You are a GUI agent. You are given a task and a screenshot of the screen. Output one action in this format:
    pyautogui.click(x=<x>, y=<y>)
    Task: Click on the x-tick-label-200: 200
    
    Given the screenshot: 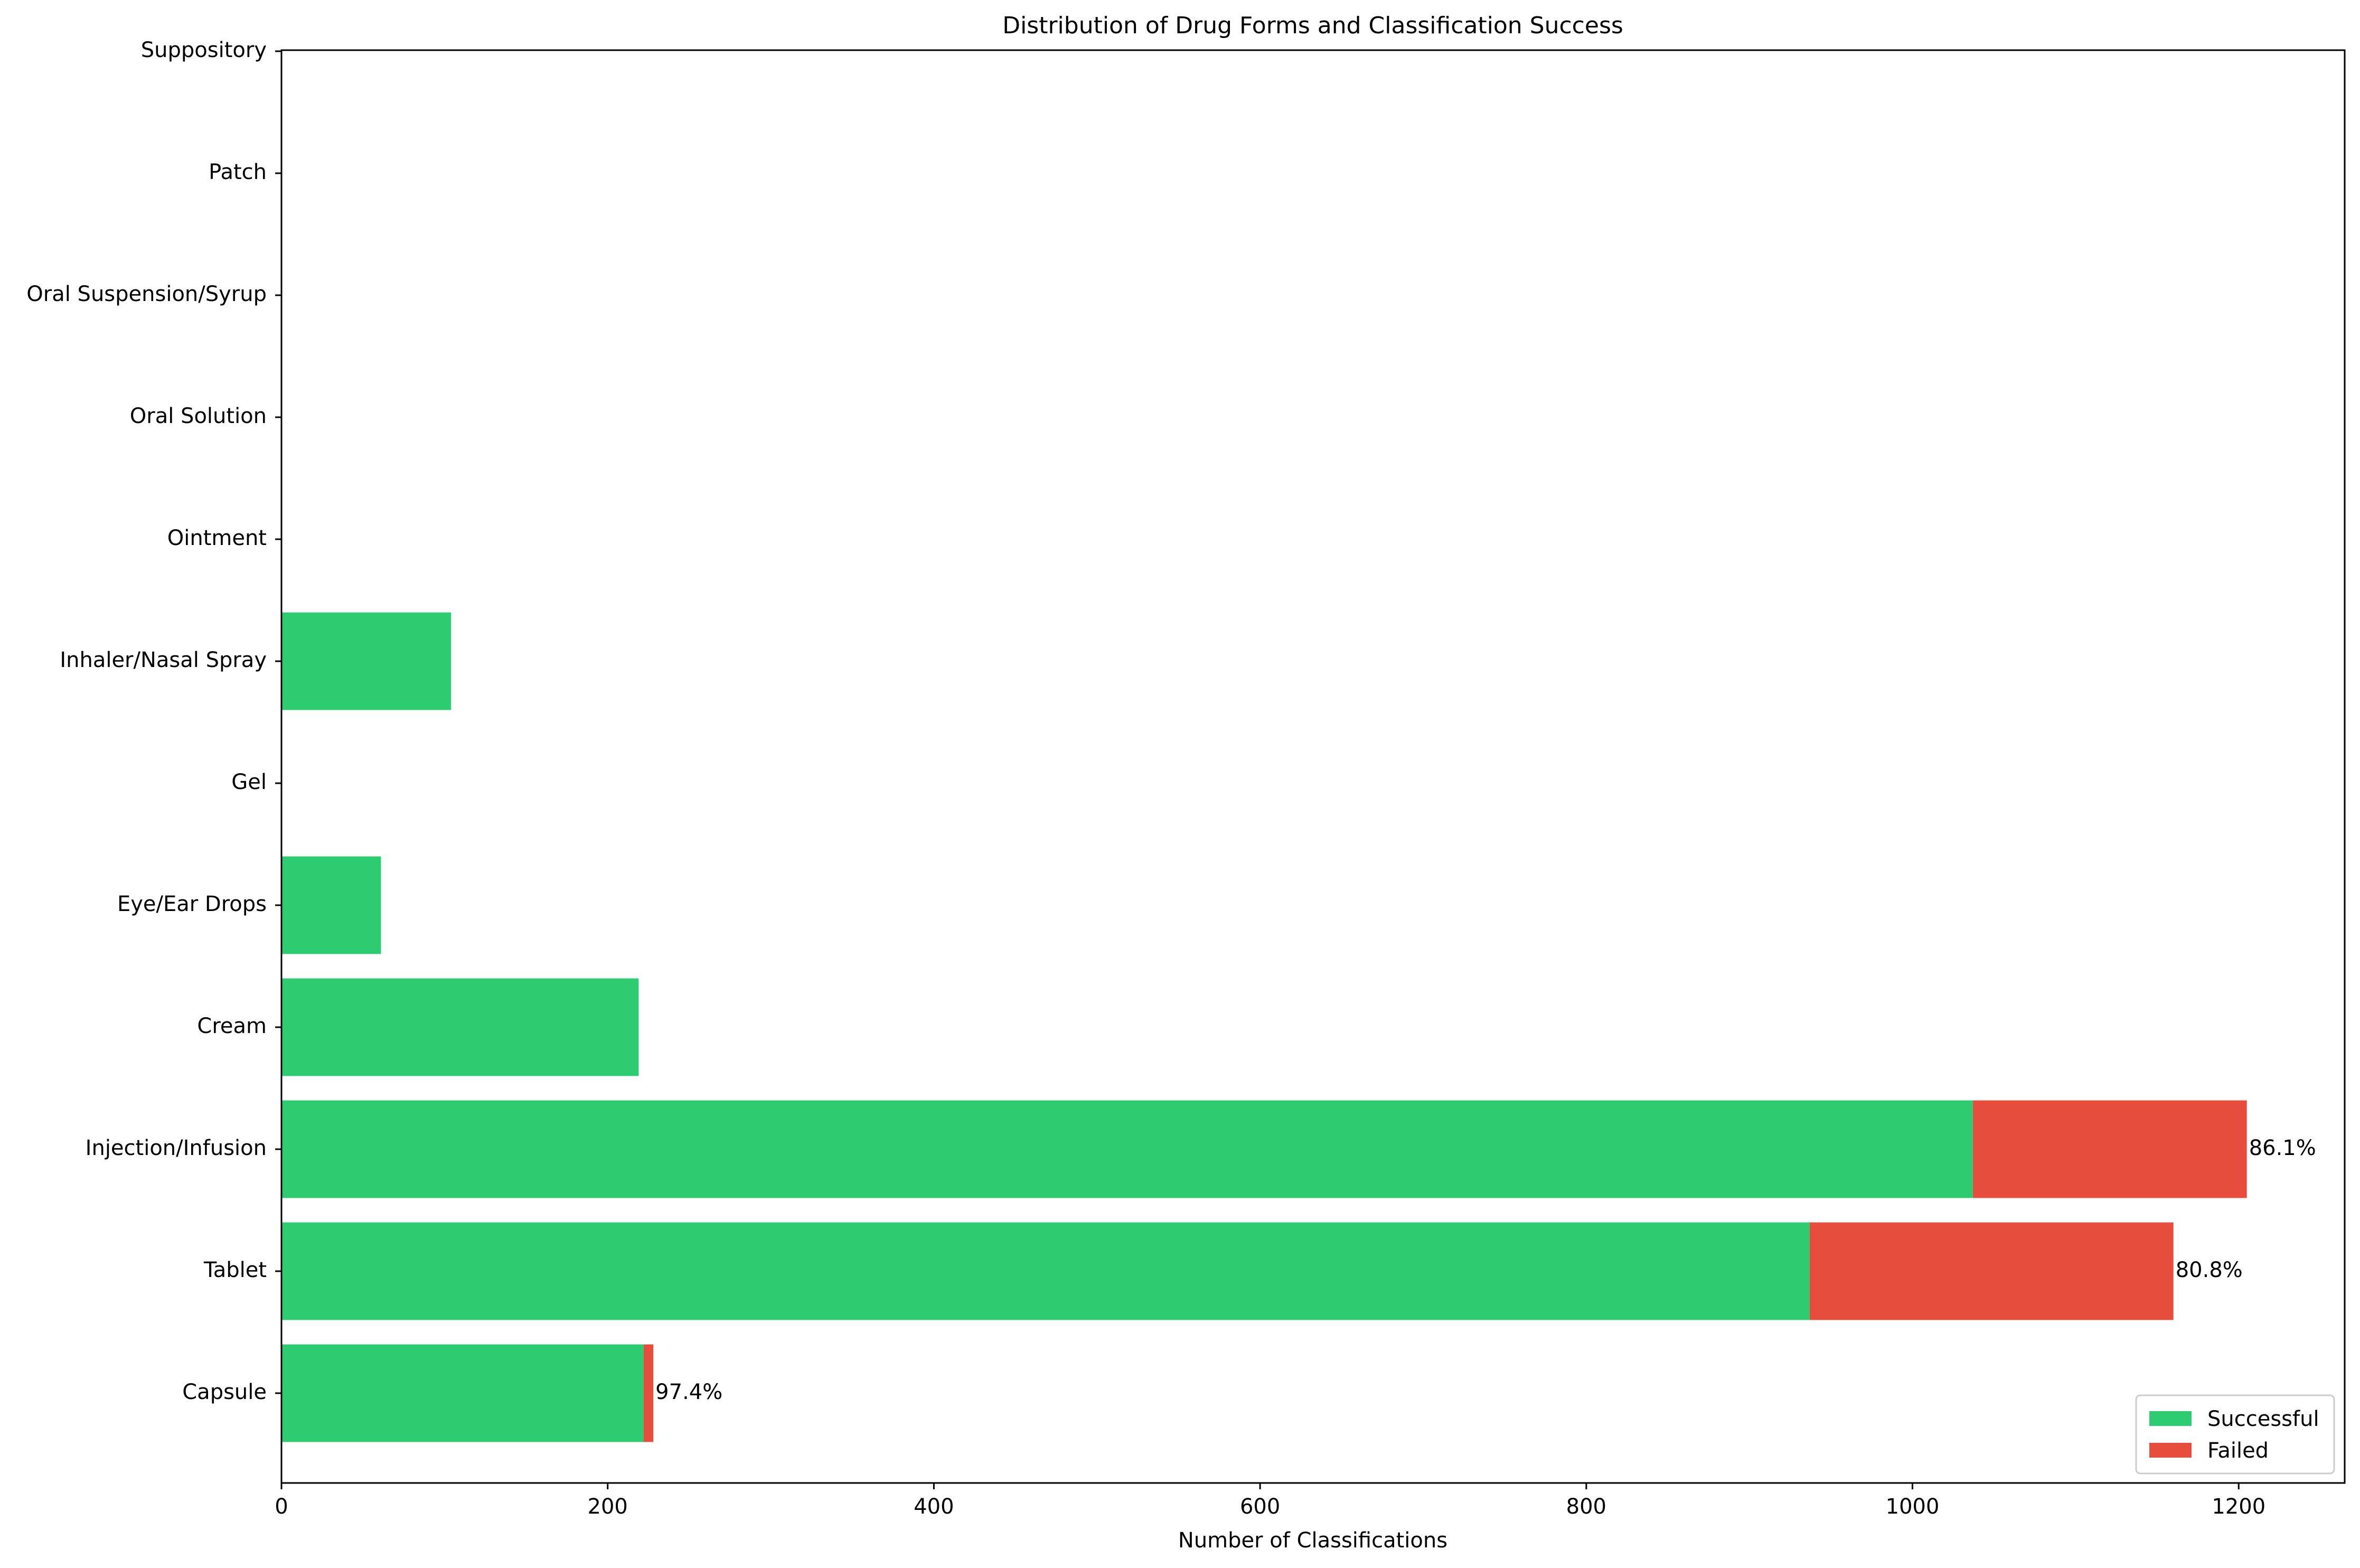 What is the action you would take?
    pyautogui.click(x=608, y=1507)
    